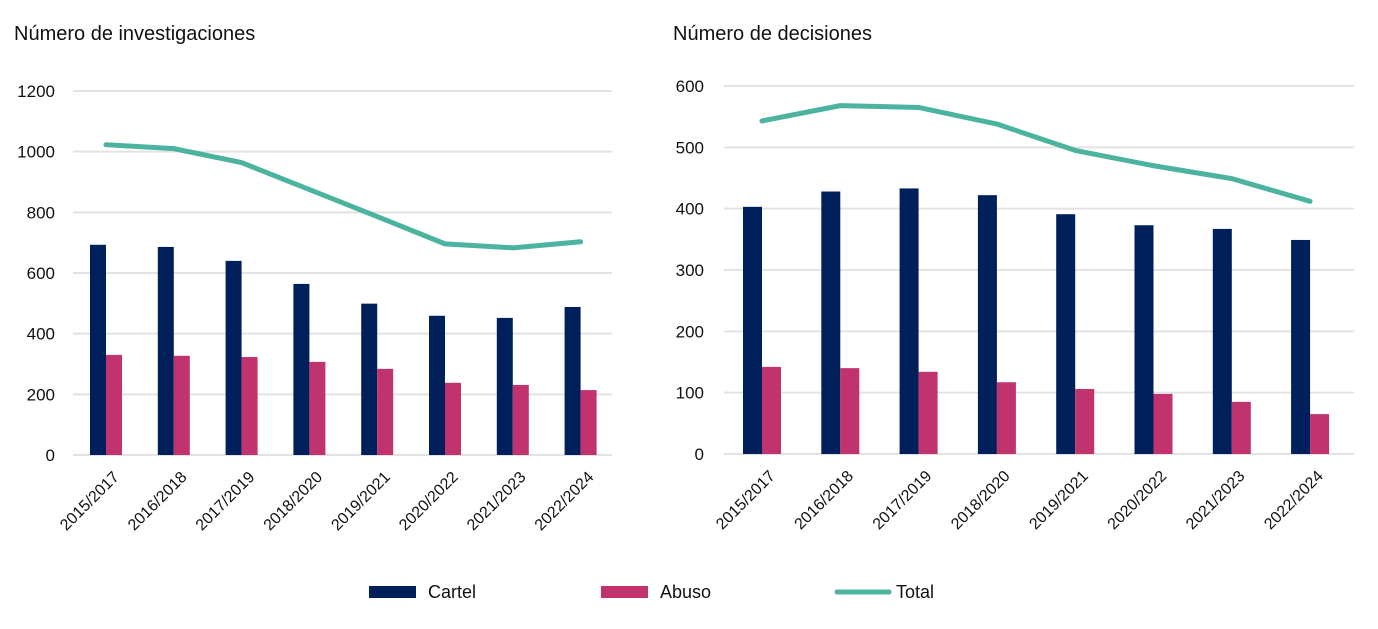 Image resolution: width=1378 pixels, height=629 pixels. What do you see at coordinates (41, 212) in the screenshot?
I see `y-tick-label: 800` at bounding box center [41, 212].